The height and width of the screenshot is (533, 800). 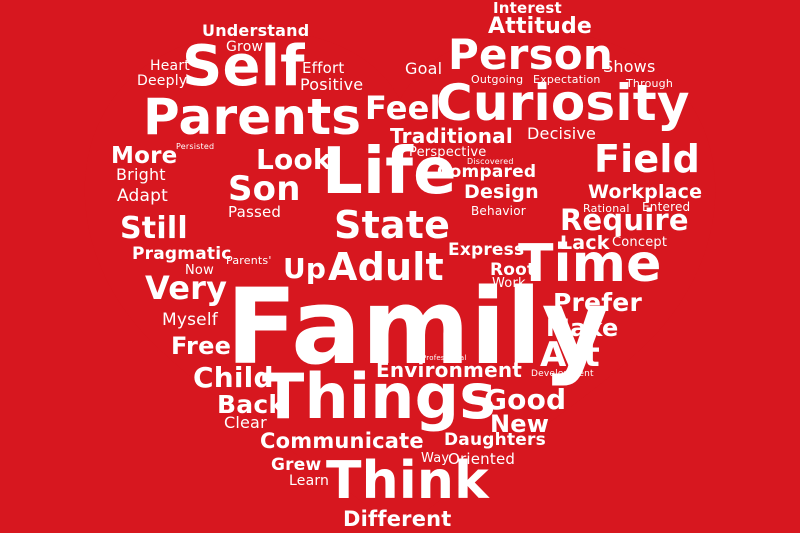 I want to click on word-new: New, so click(x=520, y=424).